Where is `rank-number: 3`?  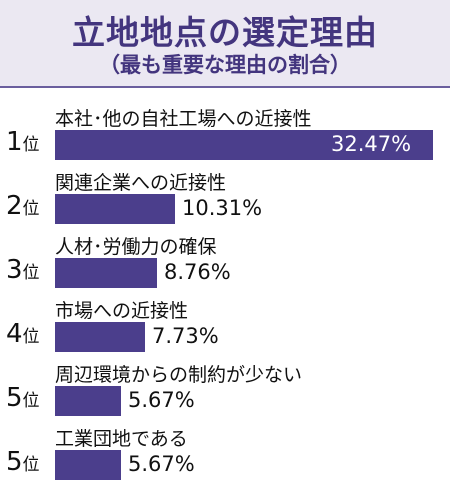 rank-number: 3 is located at coordinates (14, 270).